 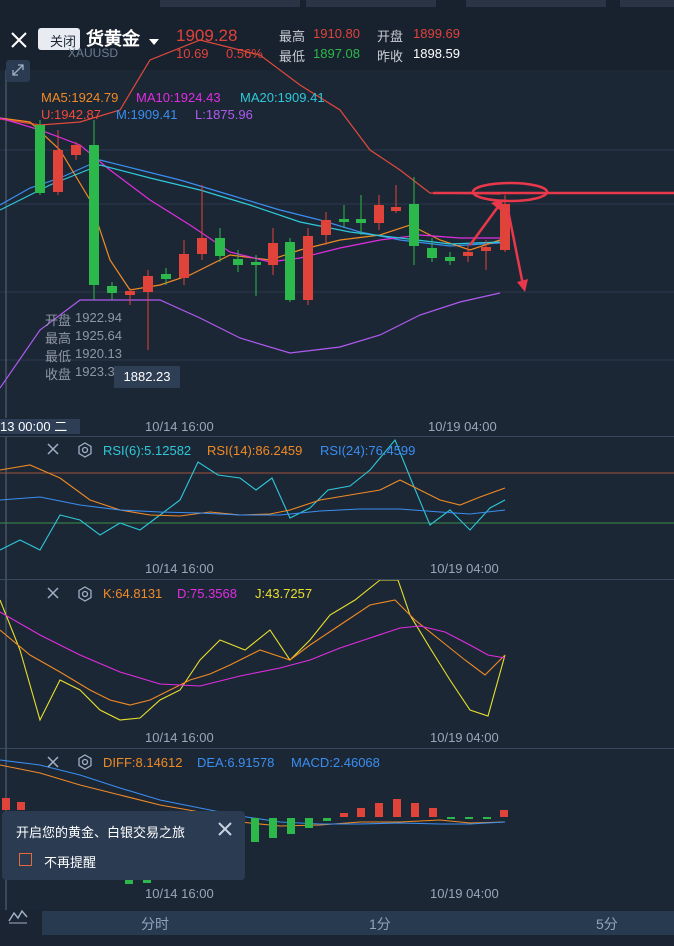 I want to click on ohlc-low-label: 最低, so click(x=58, y=356).